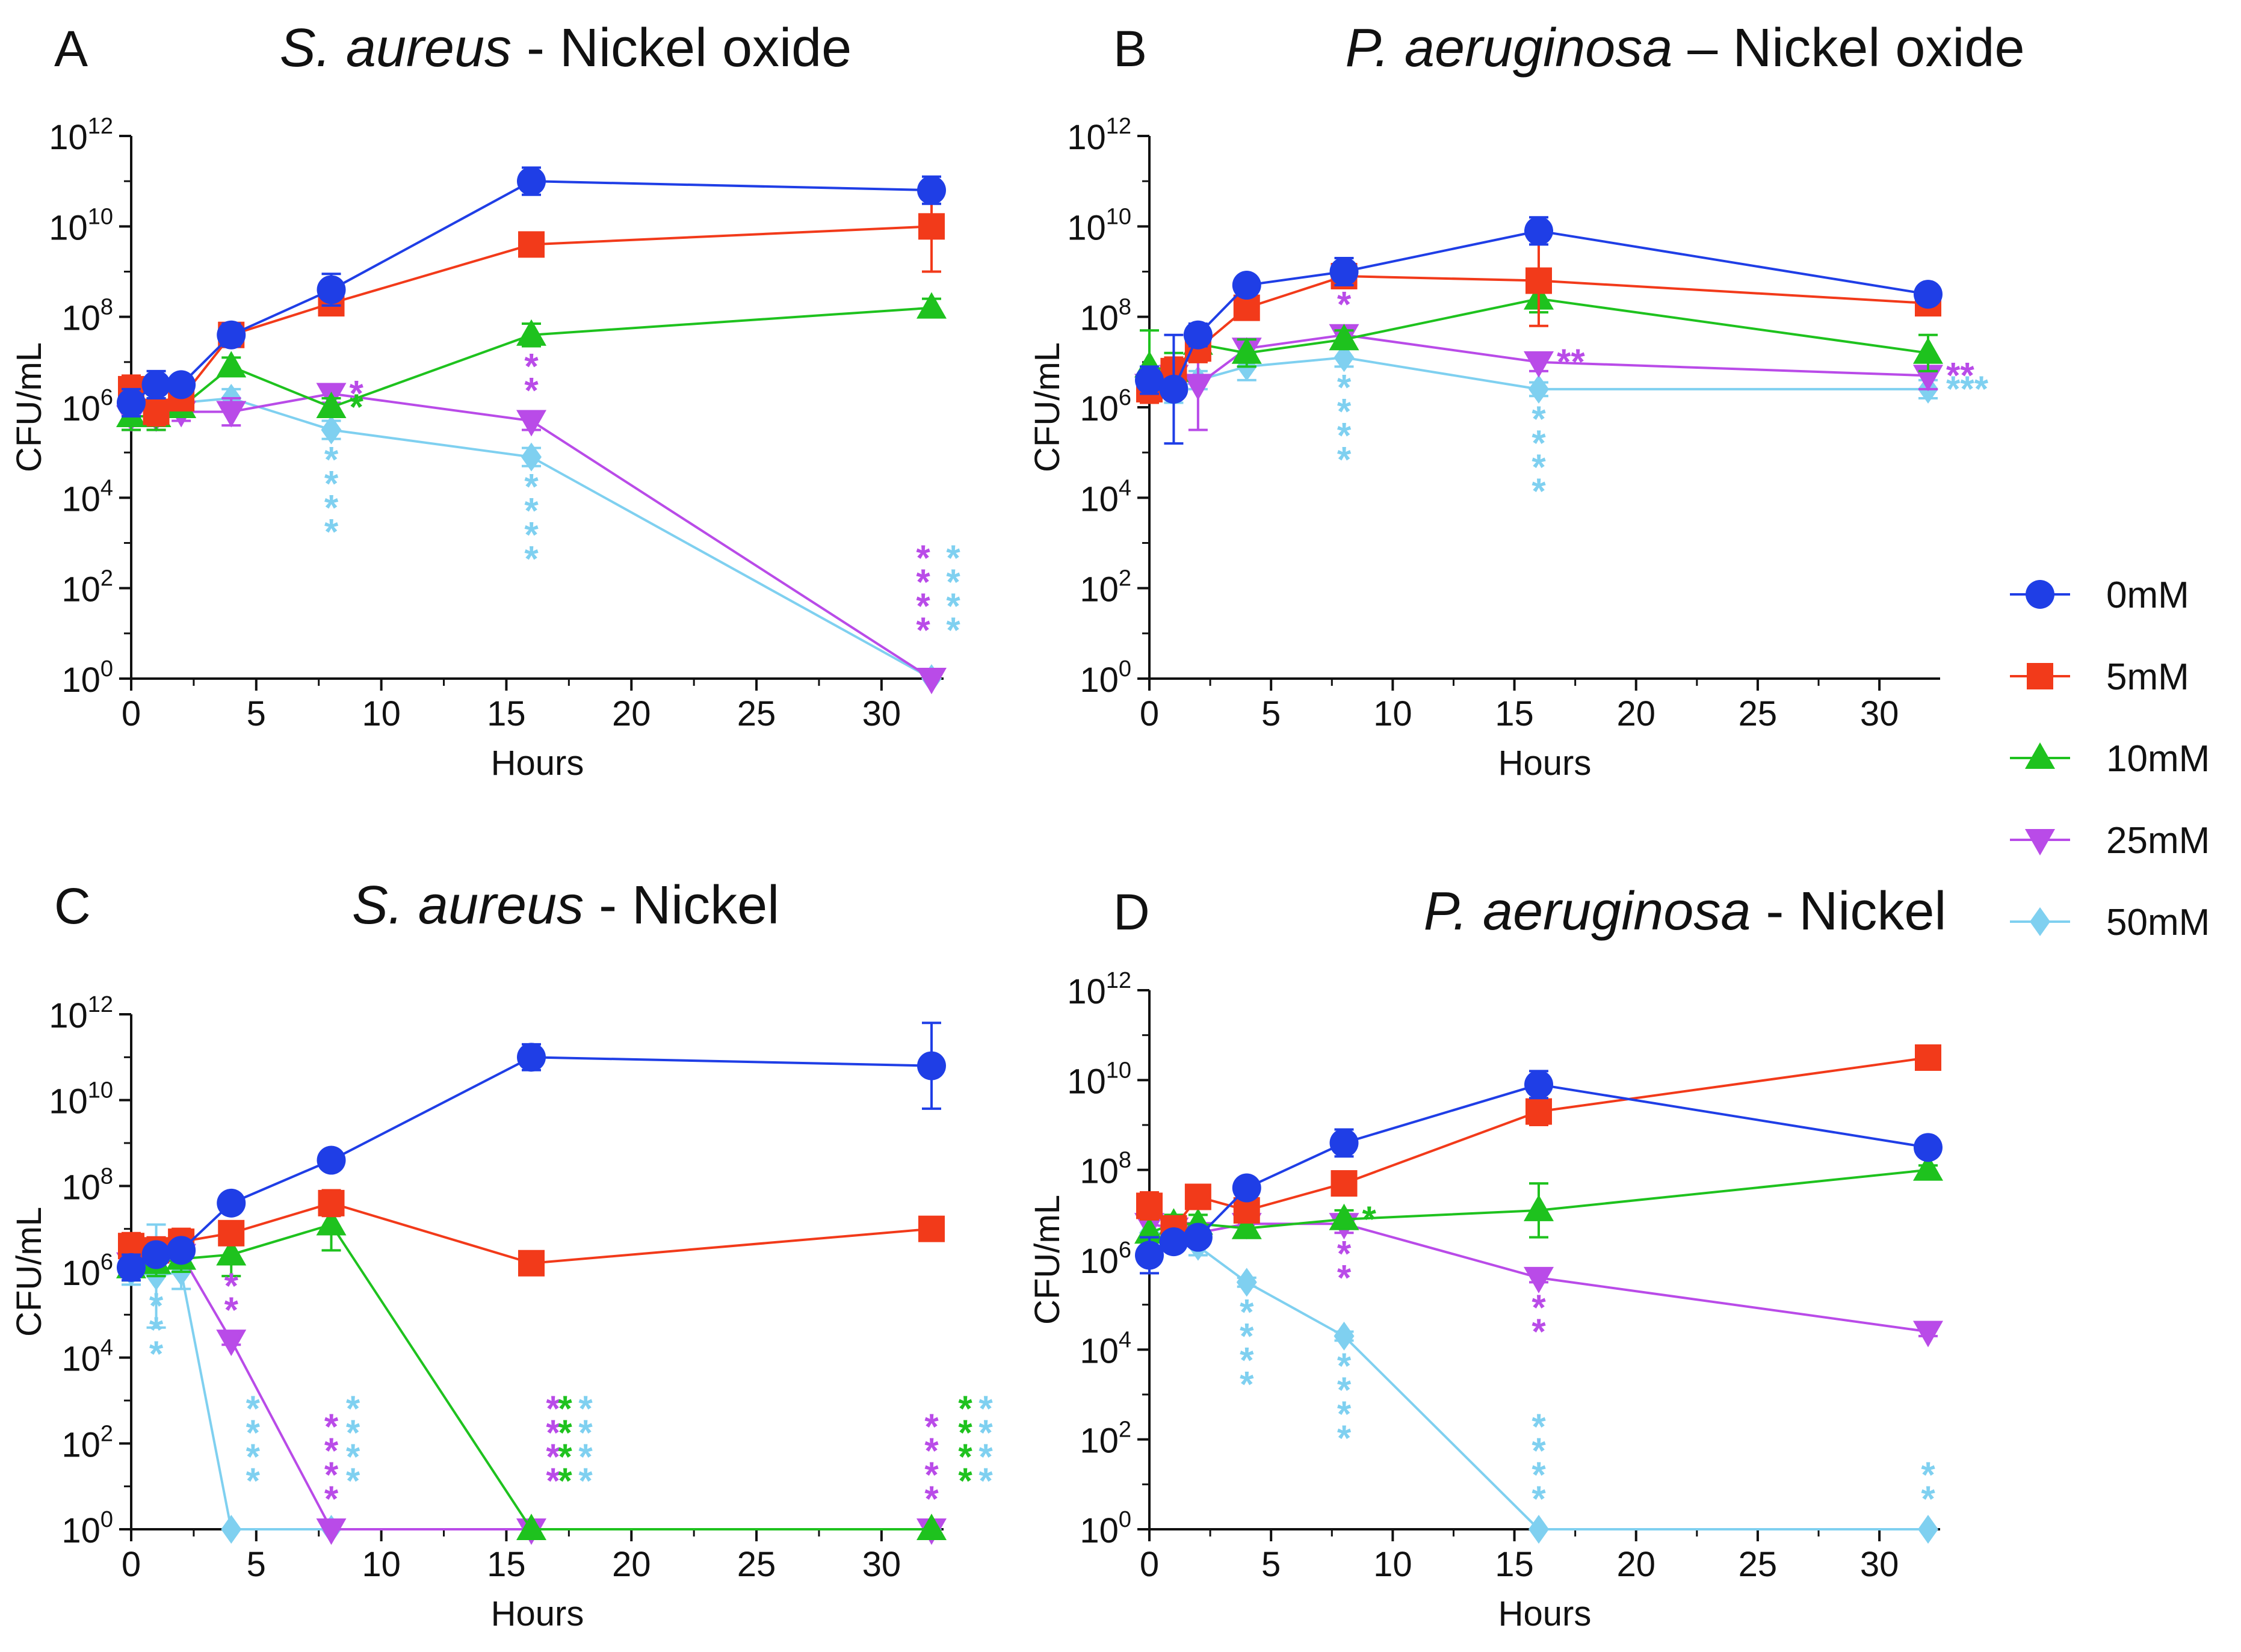 This screenshot has height=1652, width=2241. I want to click on legend-item-5mM: 5mM, so click(2100, 677).